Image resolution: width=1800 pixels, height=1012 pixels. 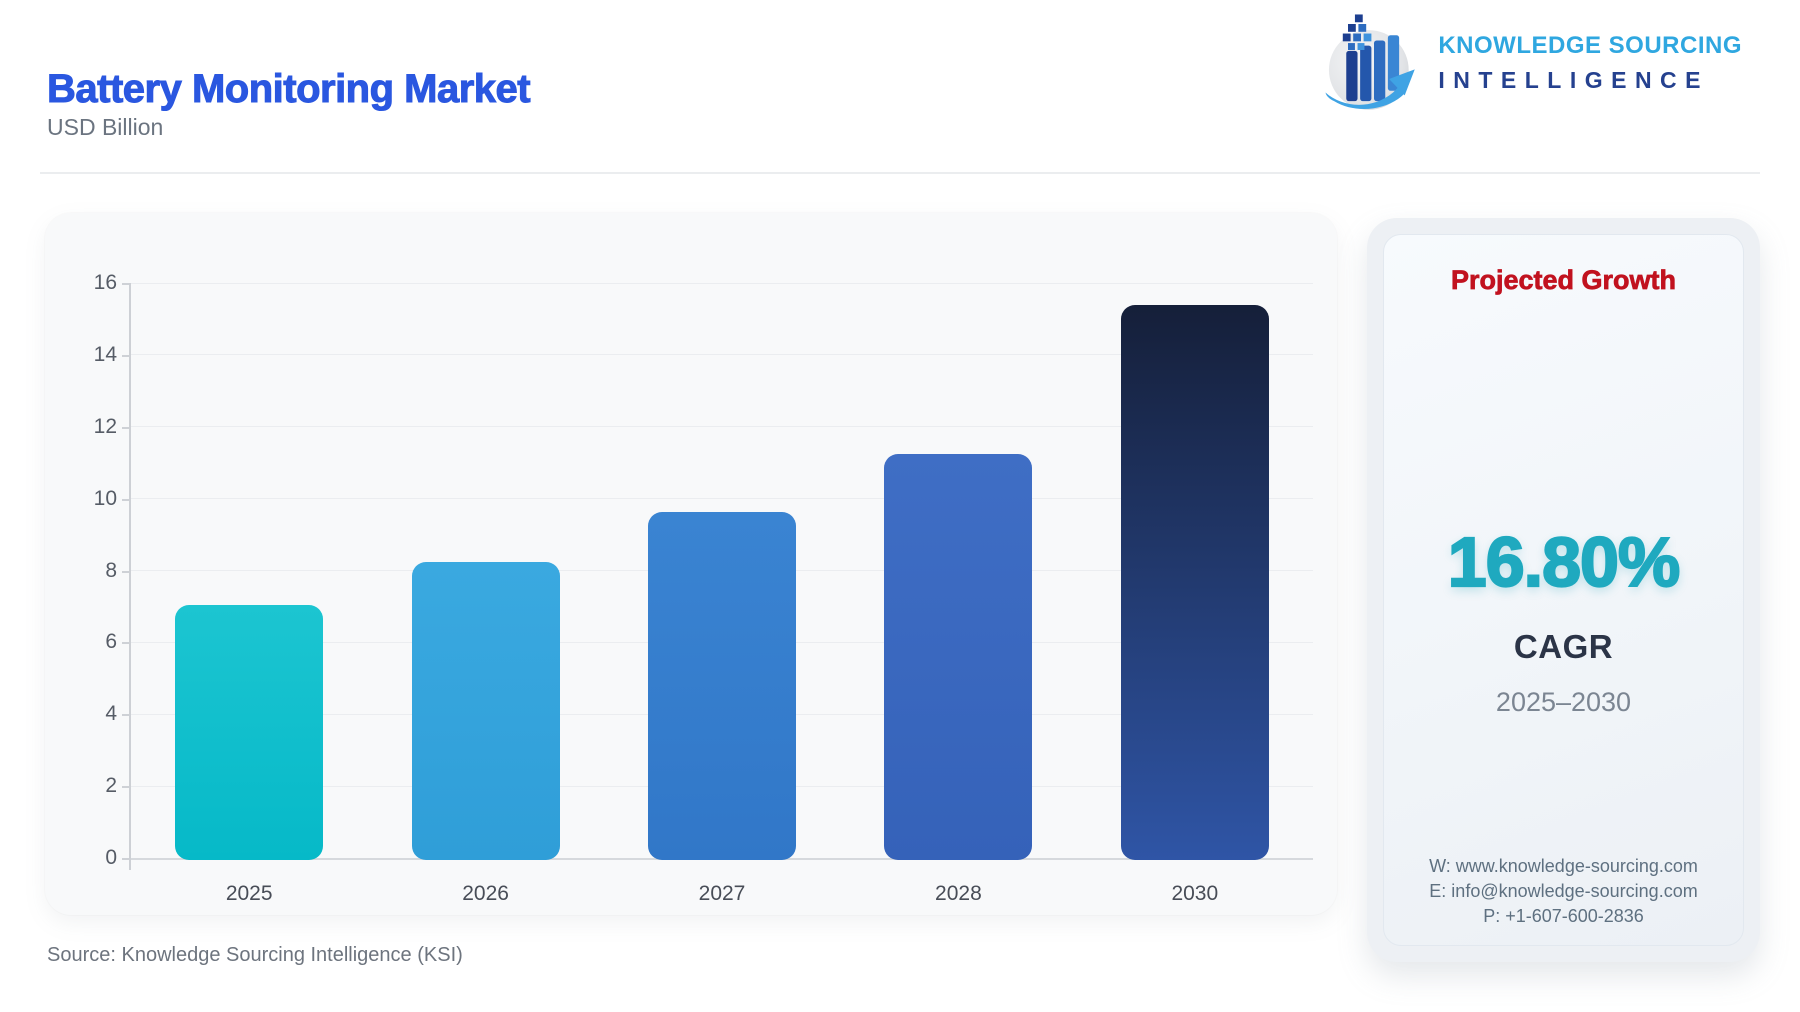 What do you see at coordinates (111, 786) in the screenshot?
I see `y-tick-label-2: 2` at bounding box center [111, 786].